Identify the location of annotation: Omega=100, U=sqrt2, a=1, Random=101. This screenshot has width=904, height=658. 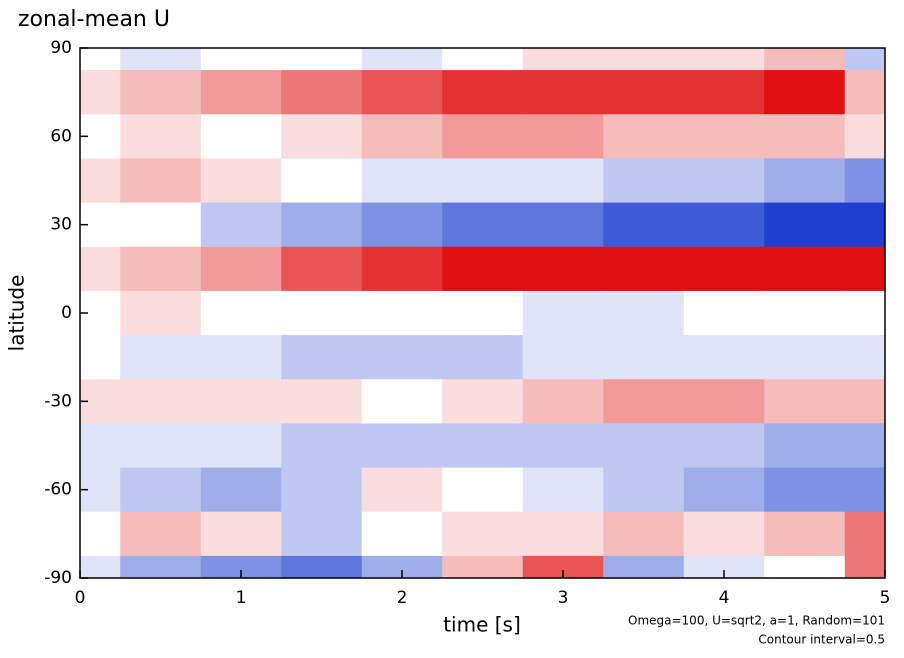
(756, 621).